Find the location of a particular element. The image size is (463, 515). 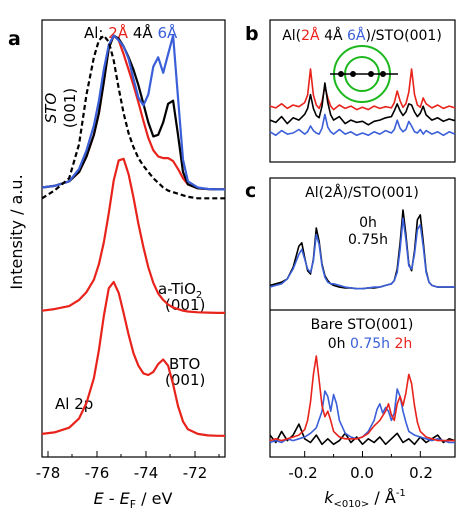

panel-a-xtick-label: -74 is located at coordinates (146, 473).